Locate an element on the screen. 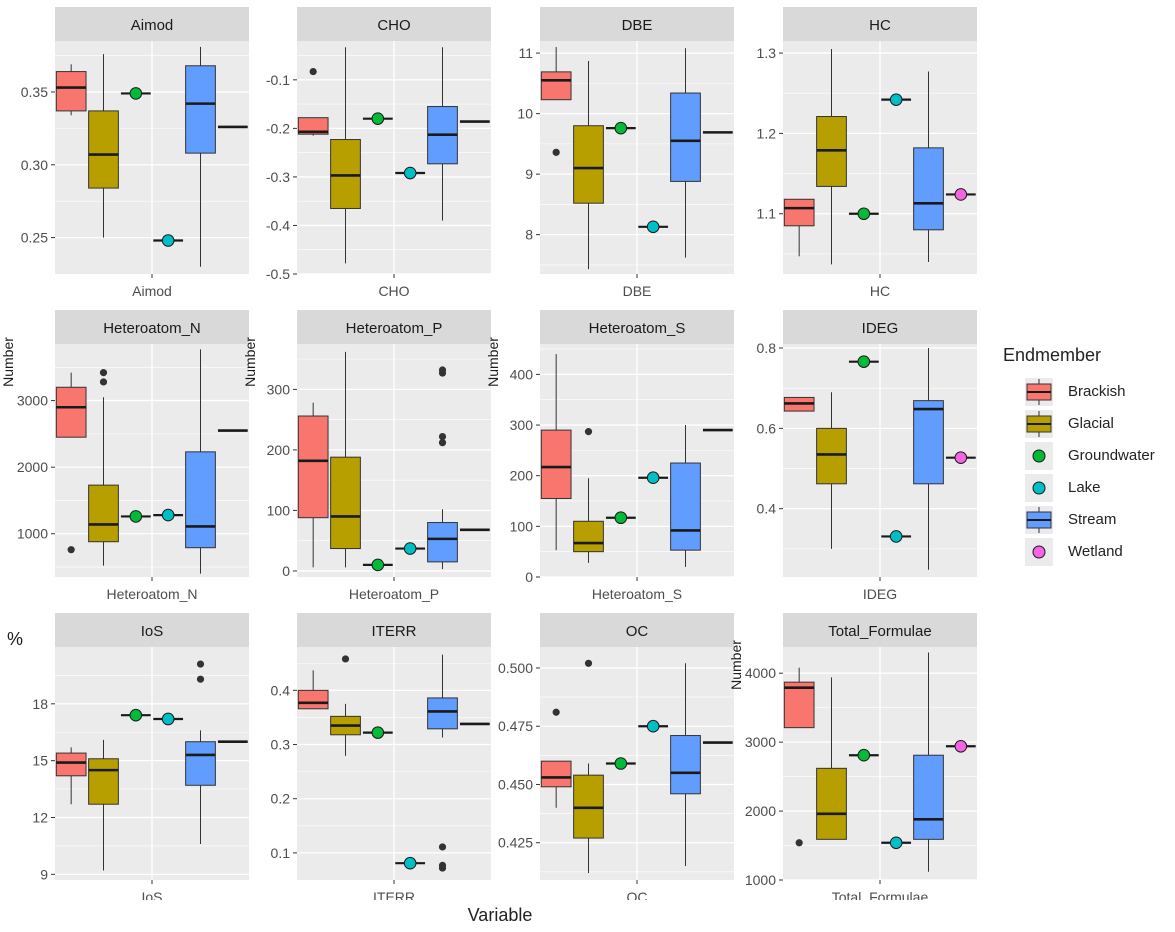 The width and height of the screenshot is (1175, 932). y-tick-label: -0.4 is located at coordinates (278, 225).